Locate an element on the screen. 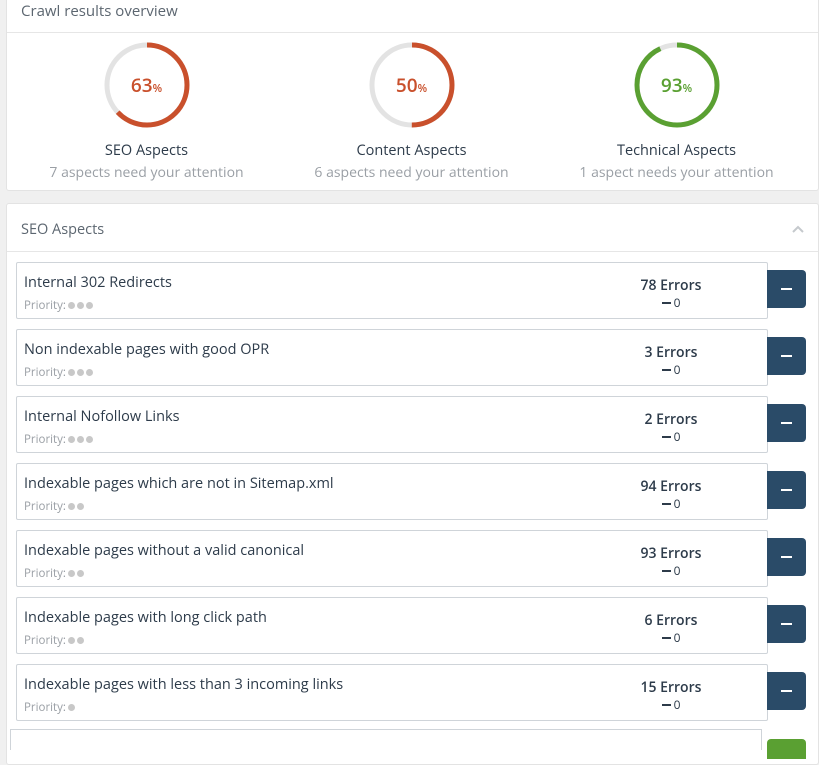 This screenshot has width=819, height=765. gauge-subtitle: 6 aspects need your attention is located at coordinates (411, 172).